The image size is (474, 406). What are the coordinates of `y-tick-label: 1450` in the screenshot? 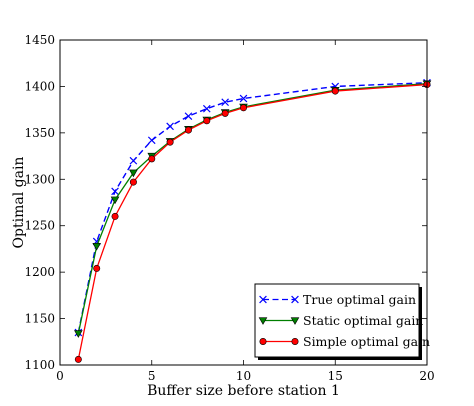 It's located at (39, 40).